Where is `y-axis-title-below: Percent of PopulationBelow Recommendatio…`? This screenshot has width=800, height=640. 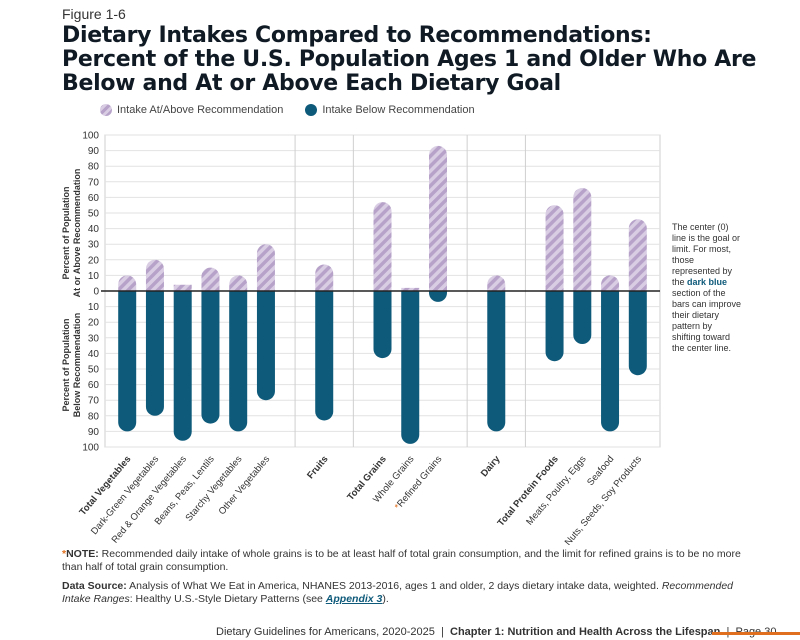
y-axis-title-below: Percent of PopulationBelow Recommendatio… is located at coordinates (71, 365).